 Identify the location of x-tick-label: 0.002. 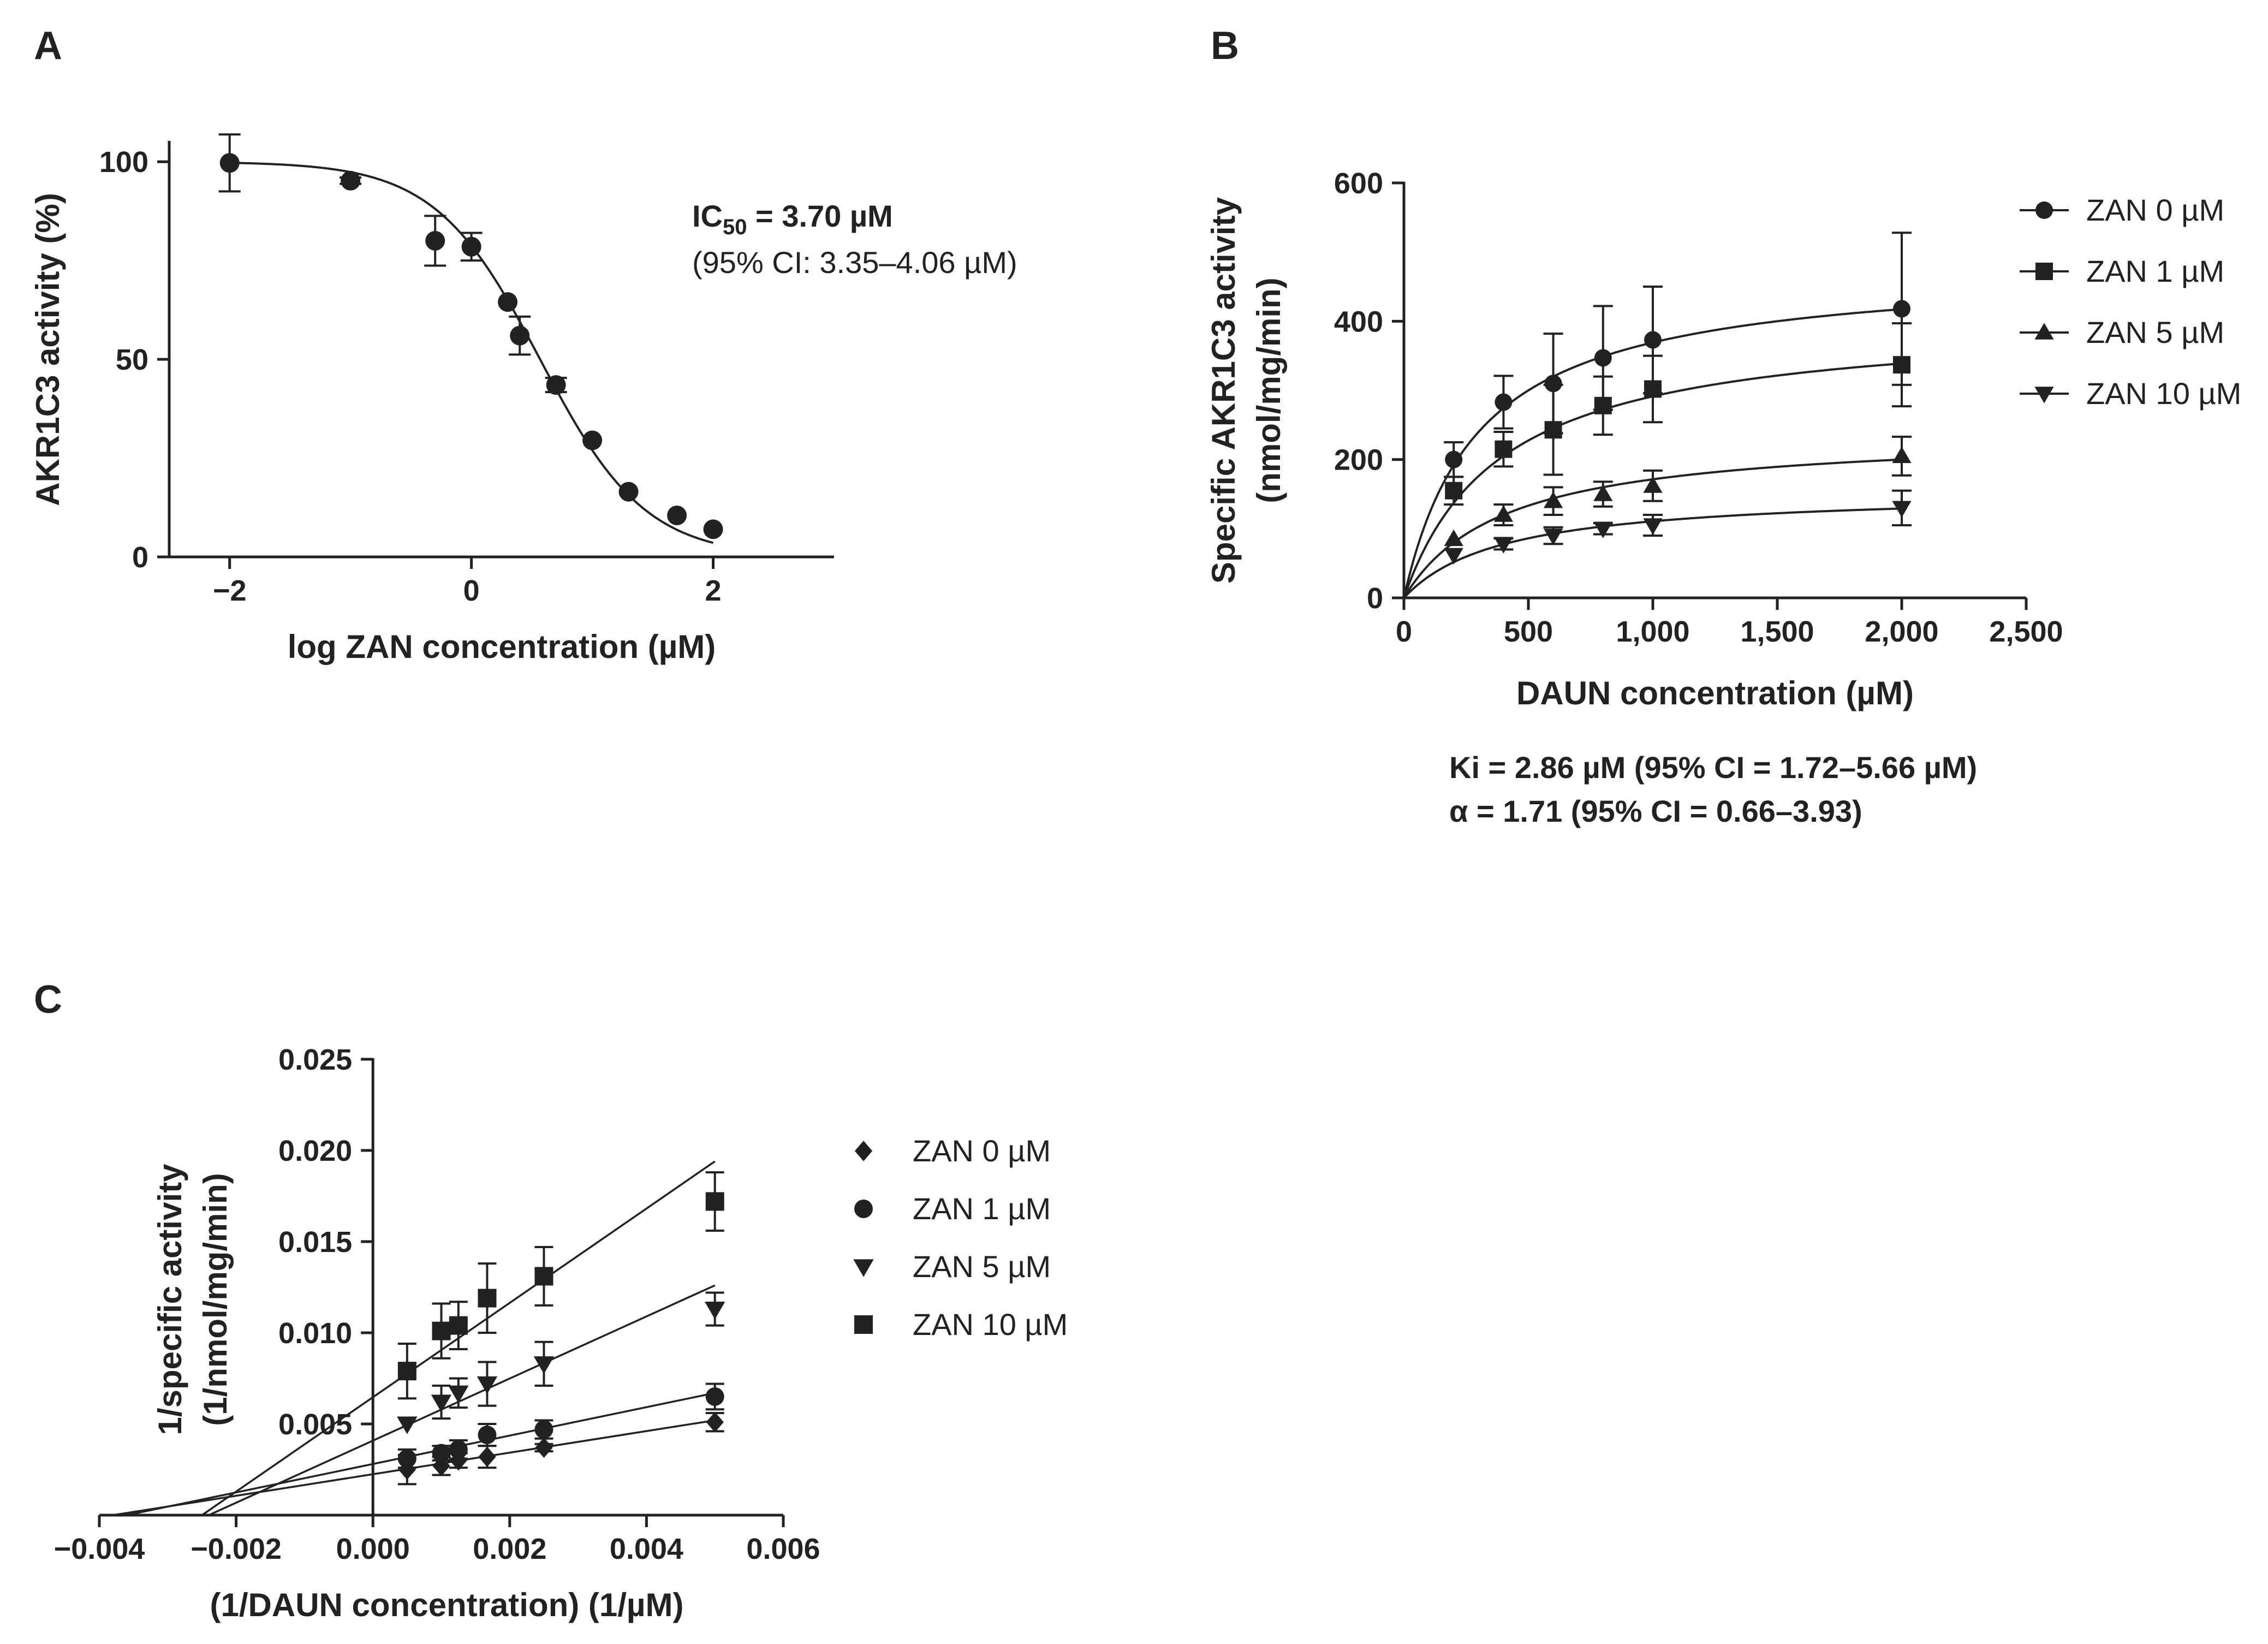
(509, 1549).